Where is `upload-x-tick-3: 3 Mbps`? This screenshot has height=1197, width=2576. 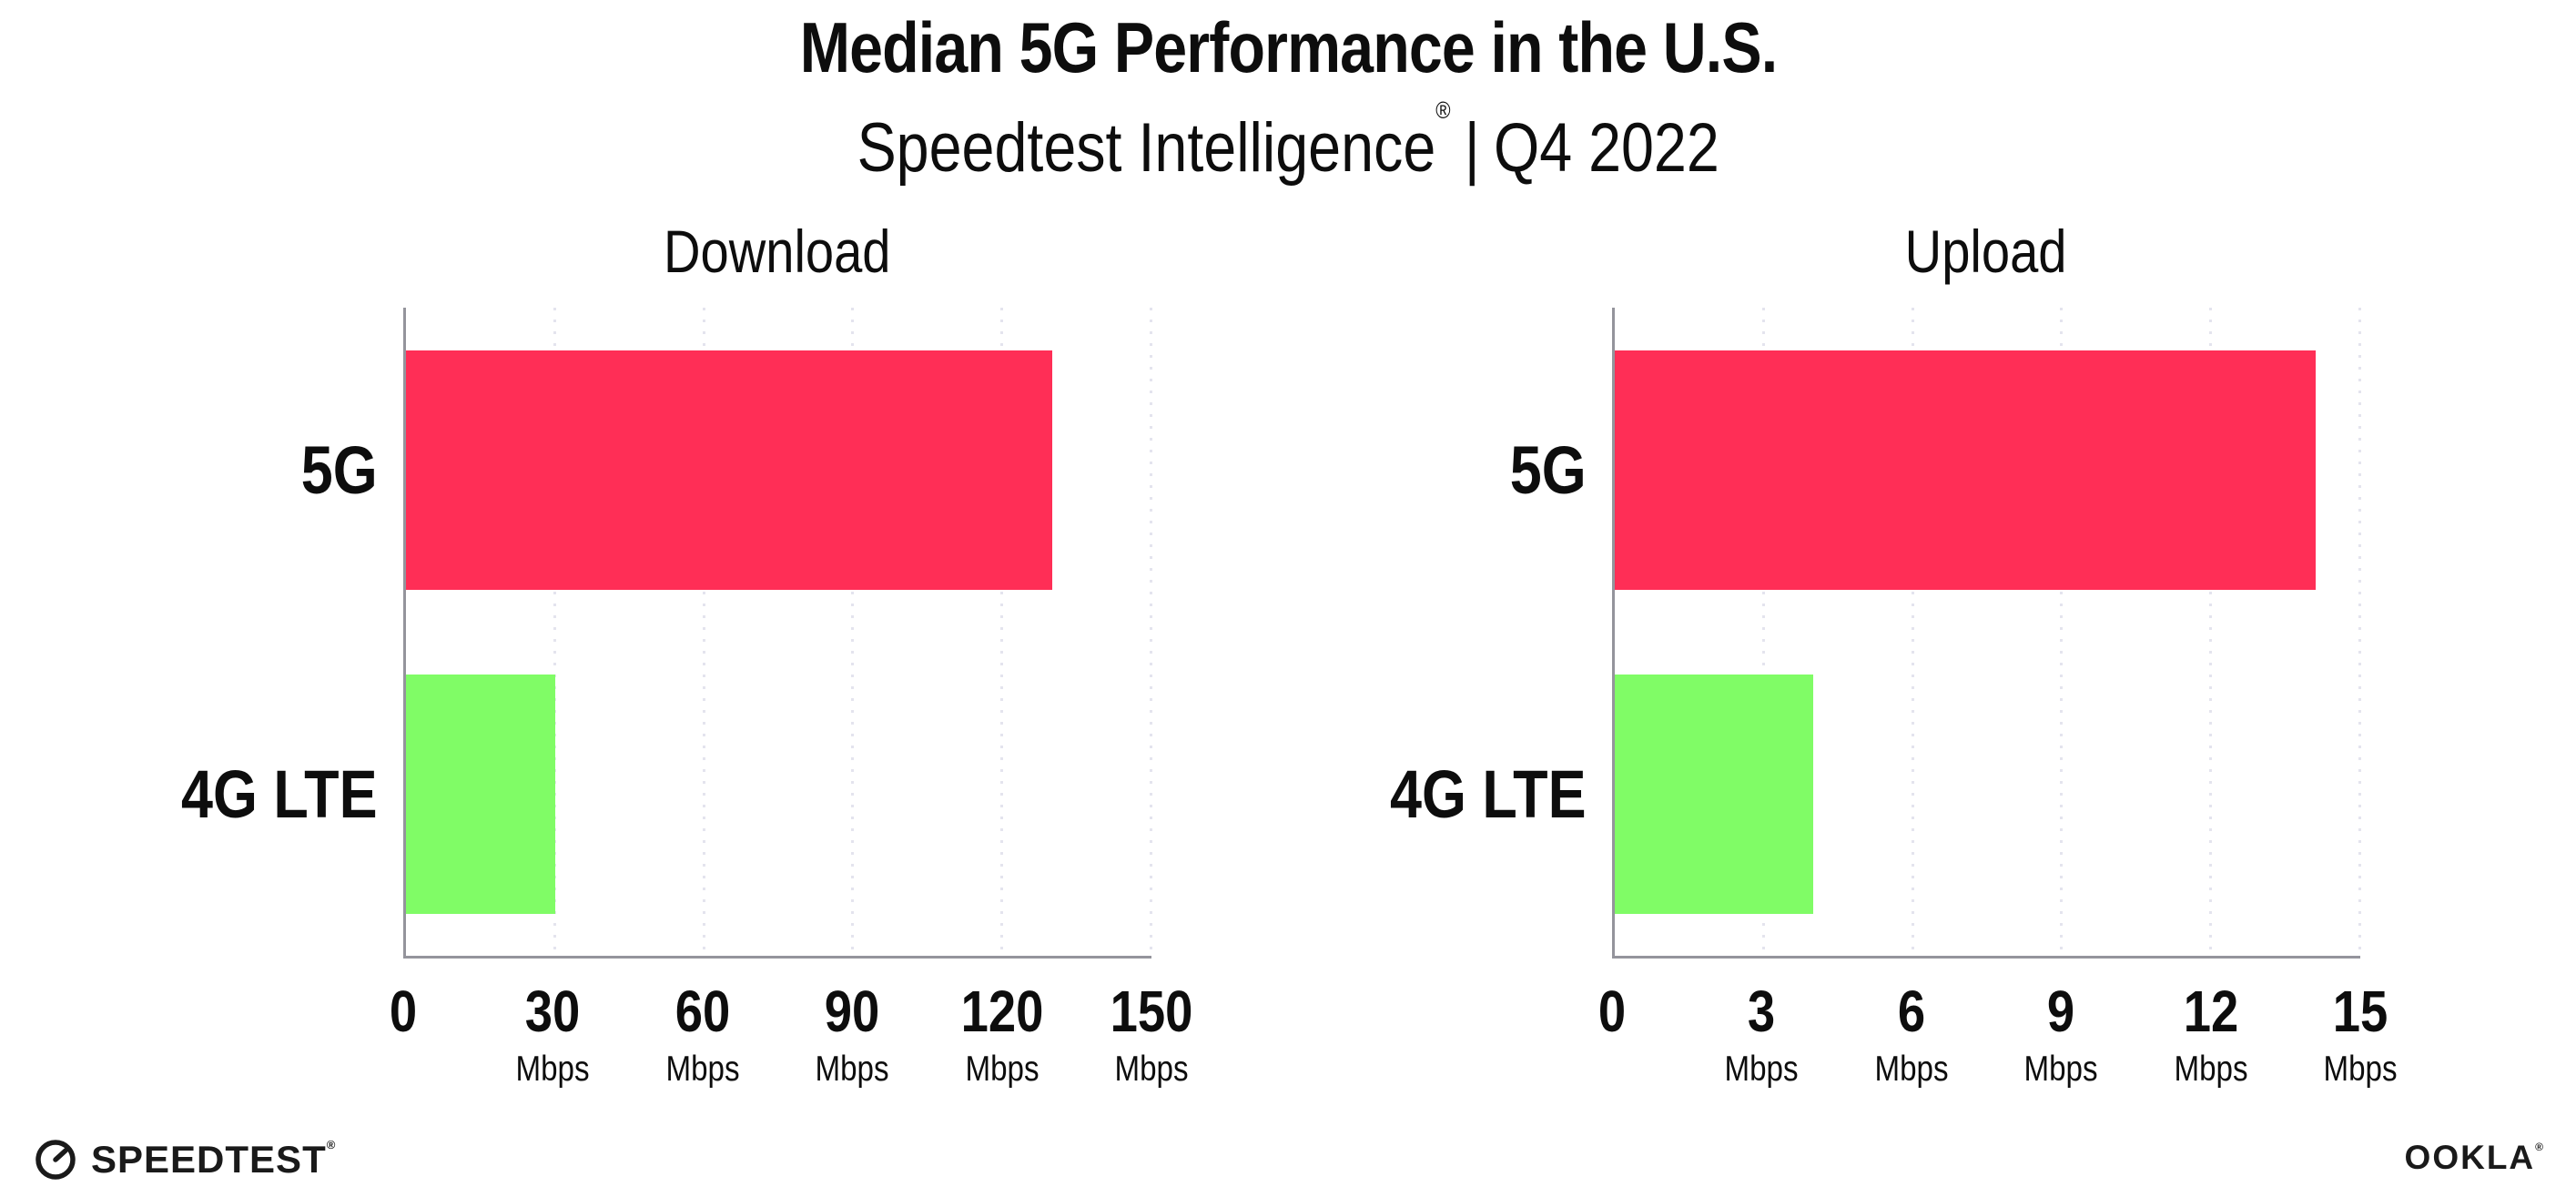
upload-x-tick-3: 3 Mbps is located at coordinates (1762, 1034).